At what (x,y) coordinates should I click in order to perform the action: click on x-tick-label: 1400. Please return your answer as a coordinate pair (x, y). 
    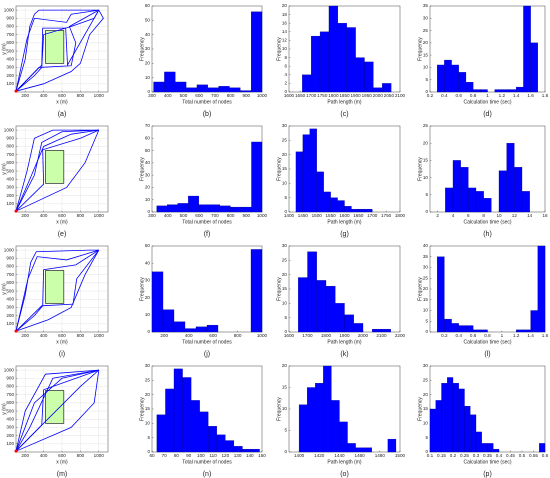
    Looking at the image, I should click on (299, 455).